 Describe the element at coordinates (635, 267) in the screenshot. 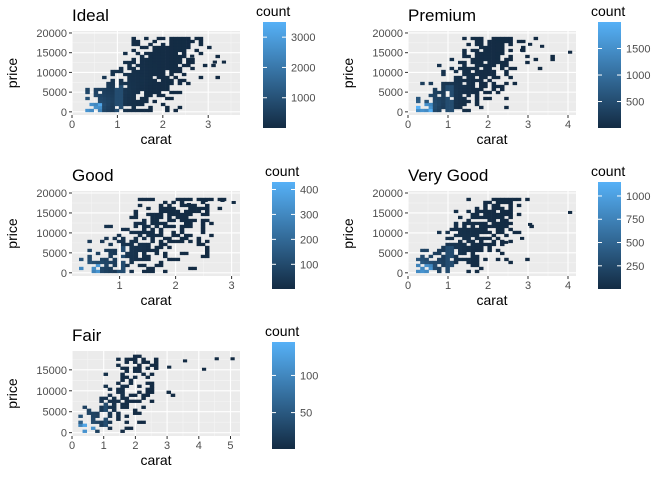

I see `legend-tick-label: 250` at that location.